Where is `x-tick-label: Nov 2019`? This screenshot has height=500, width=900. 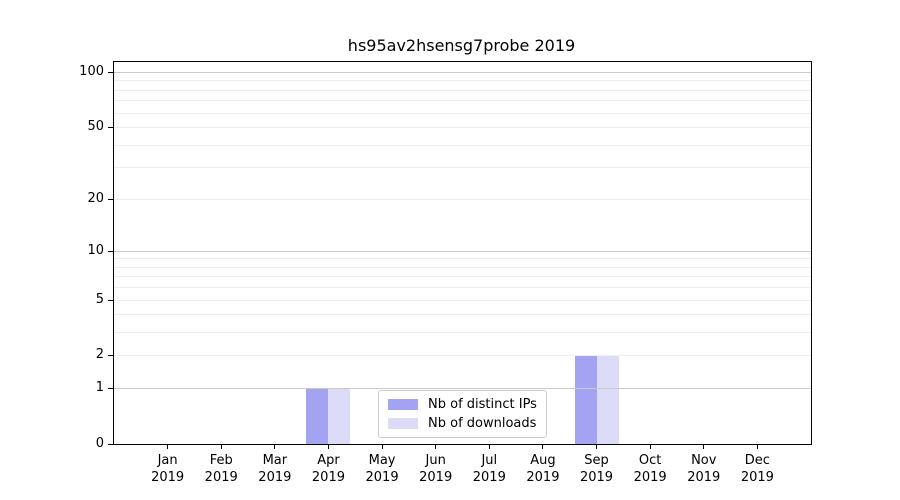
x-tick-label: Nov 2019 is located at coordinates (704, 469).